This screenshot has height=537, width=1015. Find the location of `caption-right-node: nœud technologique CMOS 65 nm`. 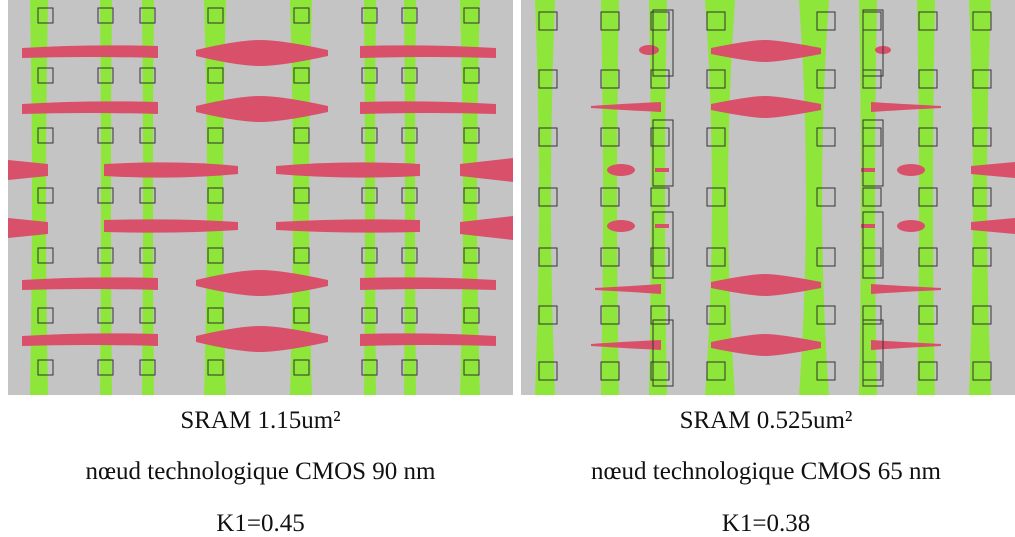

caption-right-node: nœud technologique CMOS 65 nm is located at coordinates (766, 471).